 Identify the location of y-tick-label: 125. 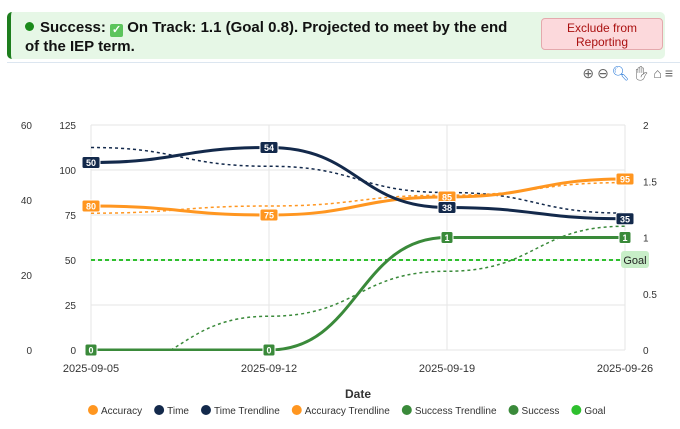
(67, 126).